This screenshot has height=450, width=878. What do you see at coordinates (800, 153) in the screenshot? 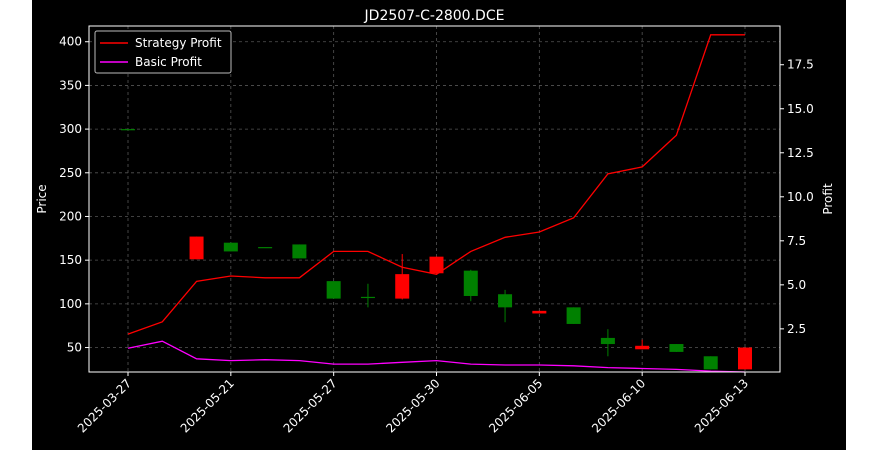
I see `y-right-tick-label: 12.5` at bounding box center [800, 153].